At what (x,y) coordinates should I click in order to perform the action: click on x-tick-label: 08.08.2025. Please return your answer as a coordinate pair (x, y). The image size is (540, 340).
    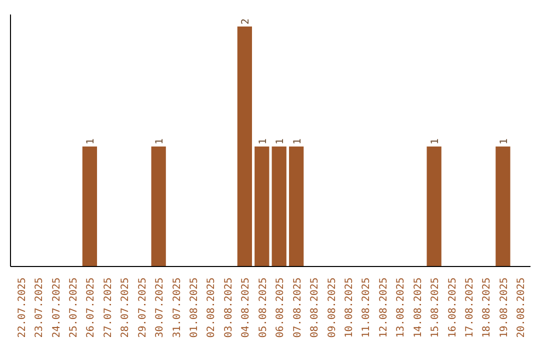
    Looking at the image, I should click on (315, 307).